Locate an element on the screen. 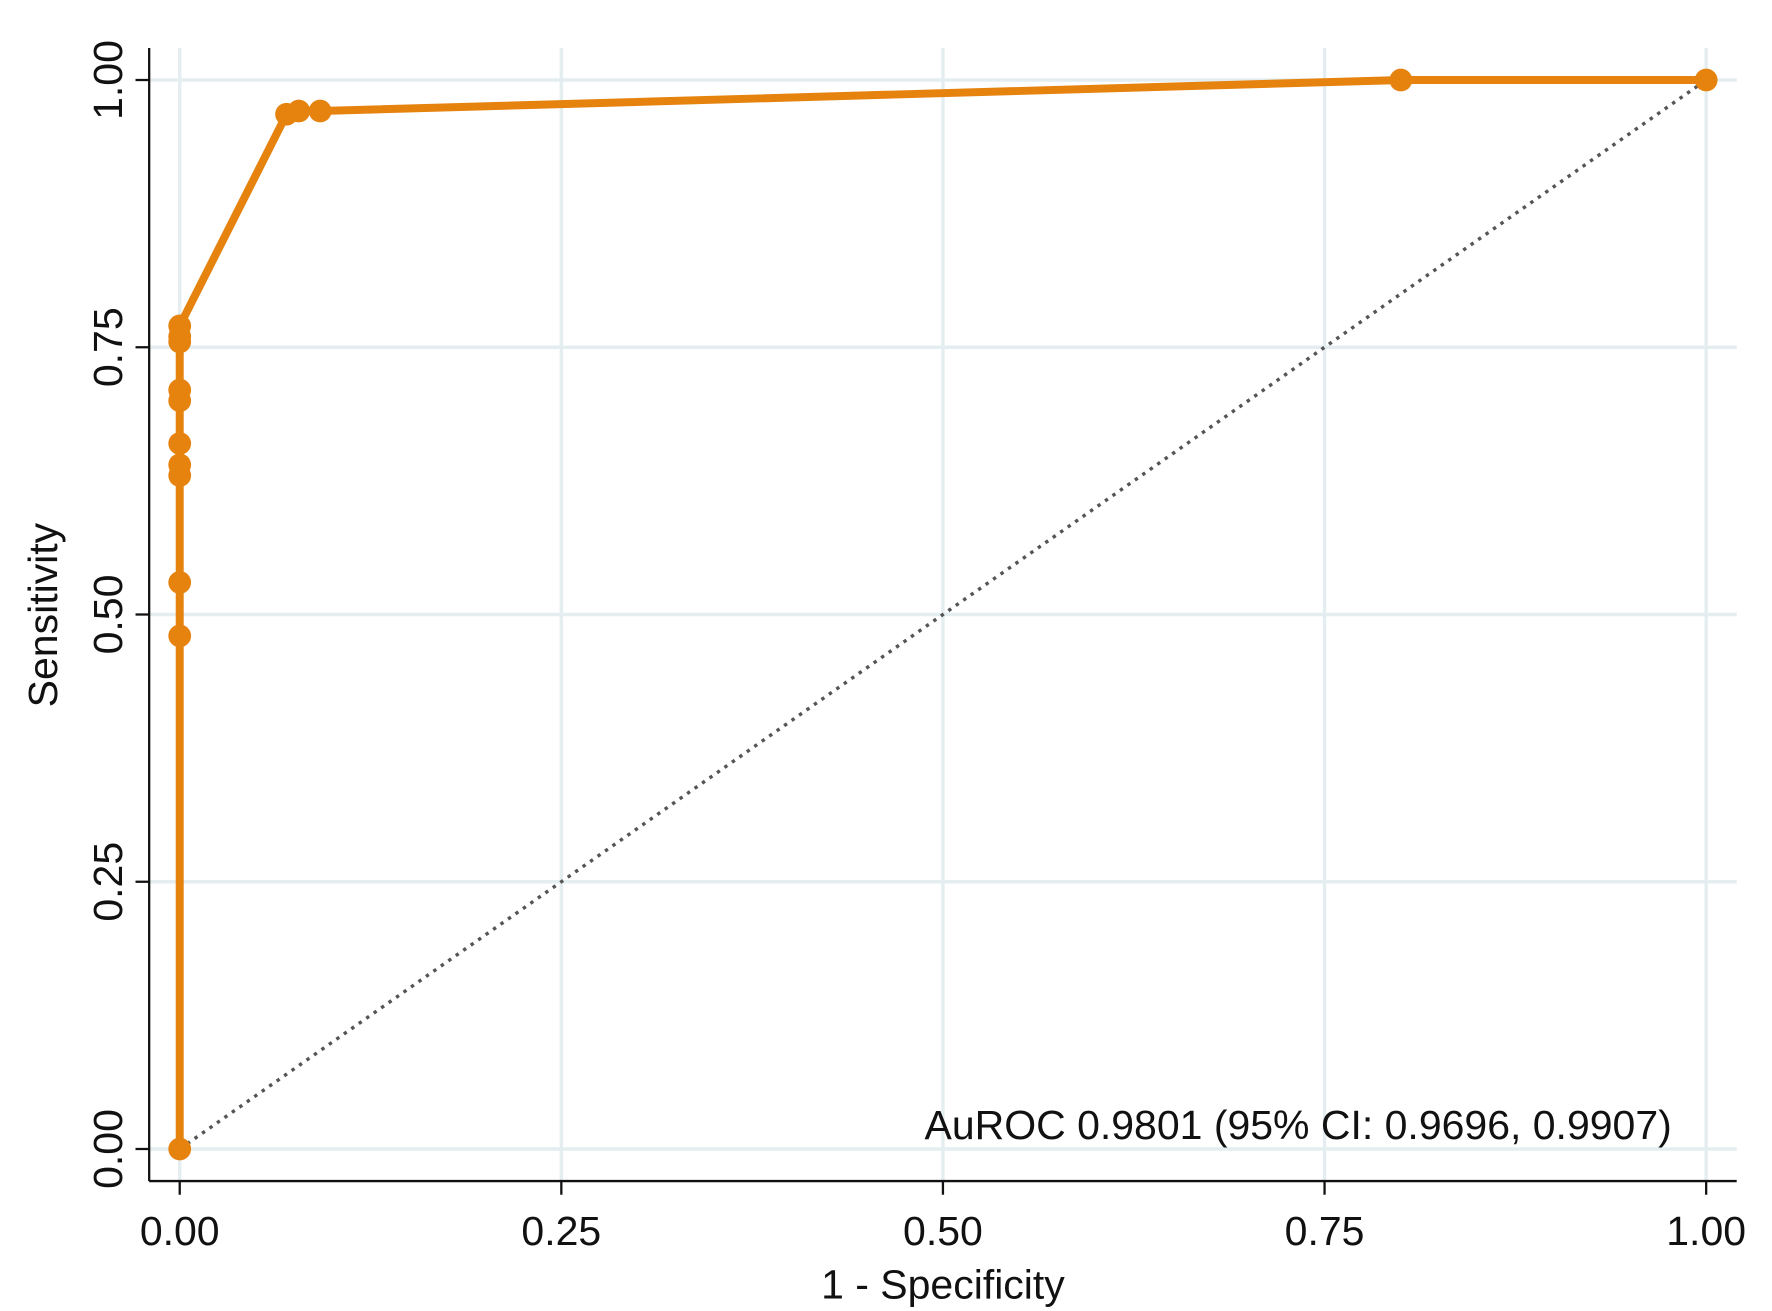  x-tick-label: 0.75 is located at coordinates (1325, 1231).